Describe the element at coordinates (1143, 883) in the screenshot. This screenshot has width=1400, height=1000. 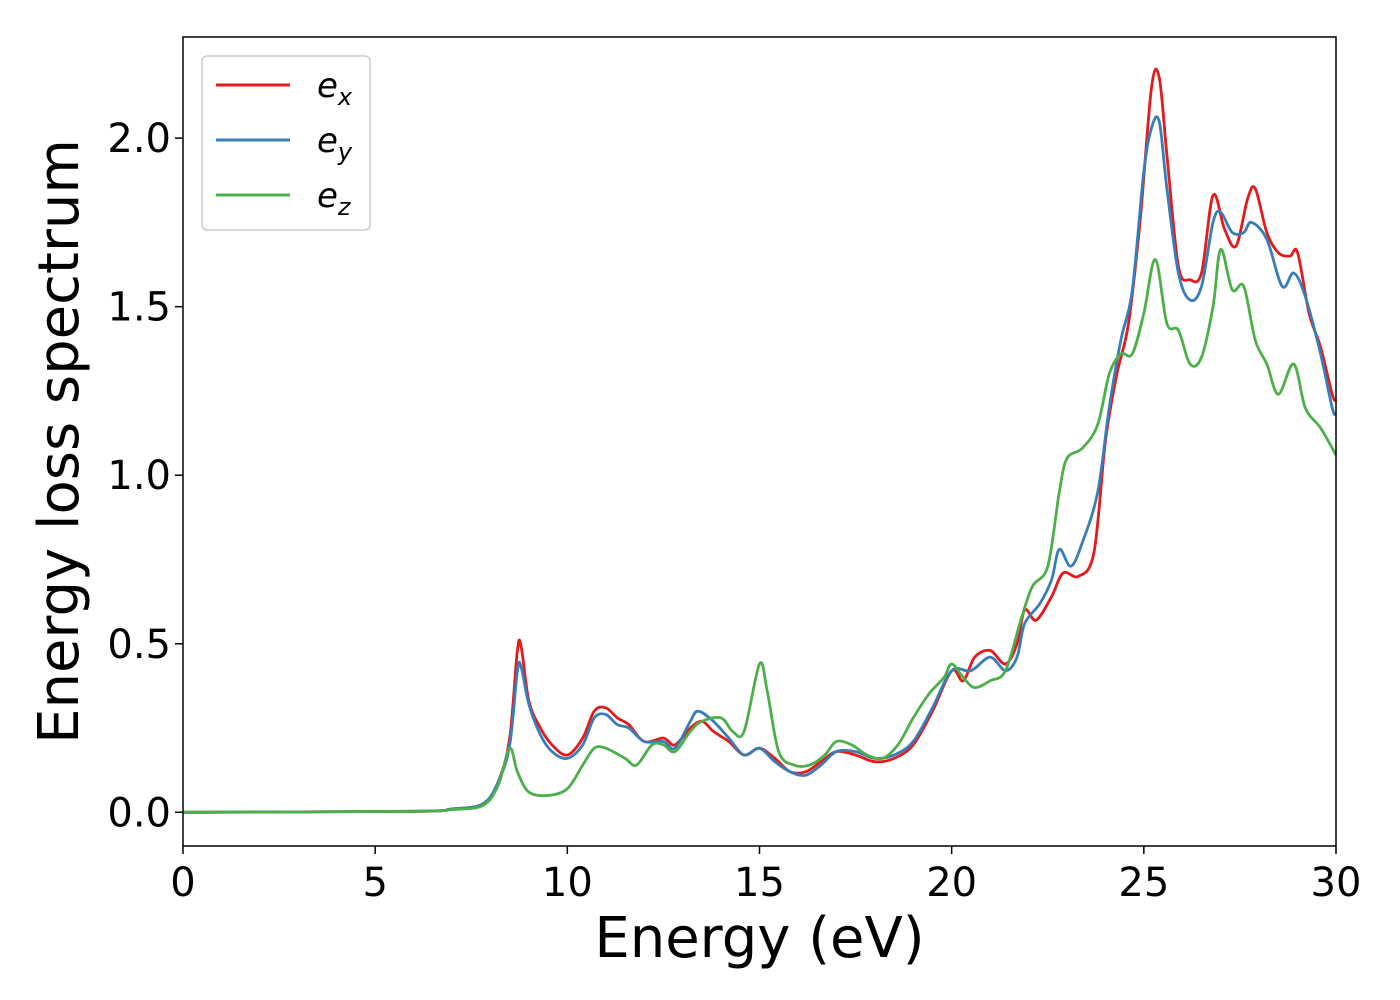
I see `x-tick-label: 25` at that location.